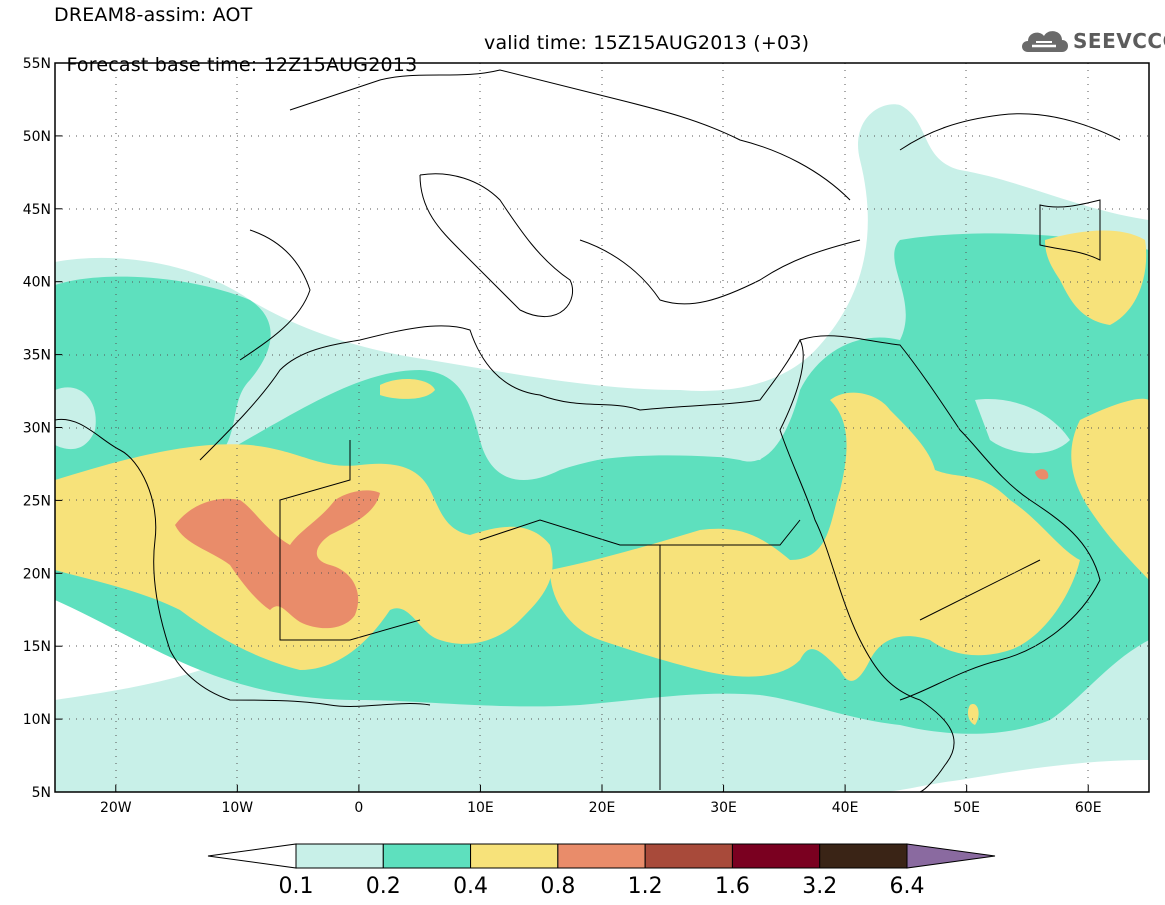  I want to click on logo-text: SEEVCCC, so click(1119, 41).